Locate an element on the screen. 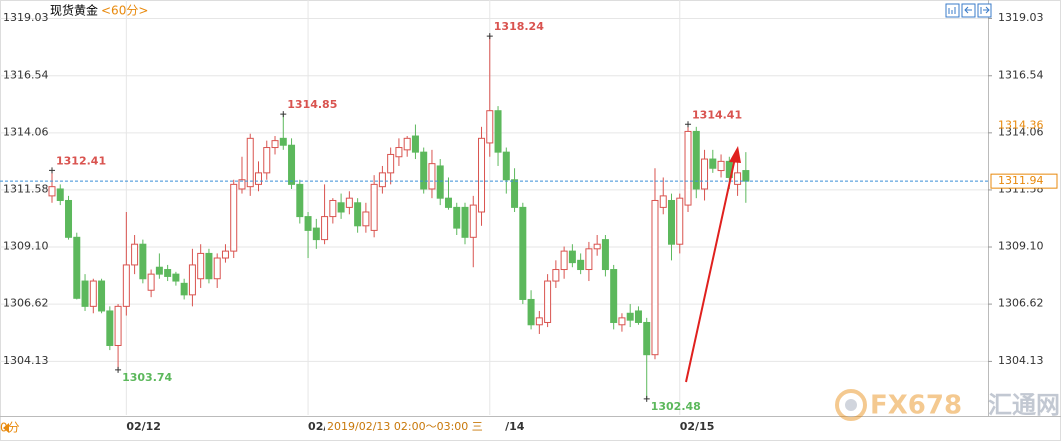 The height and width of the screenshot is (441, 1061). arrow-line is located at coordinates (710, 270).